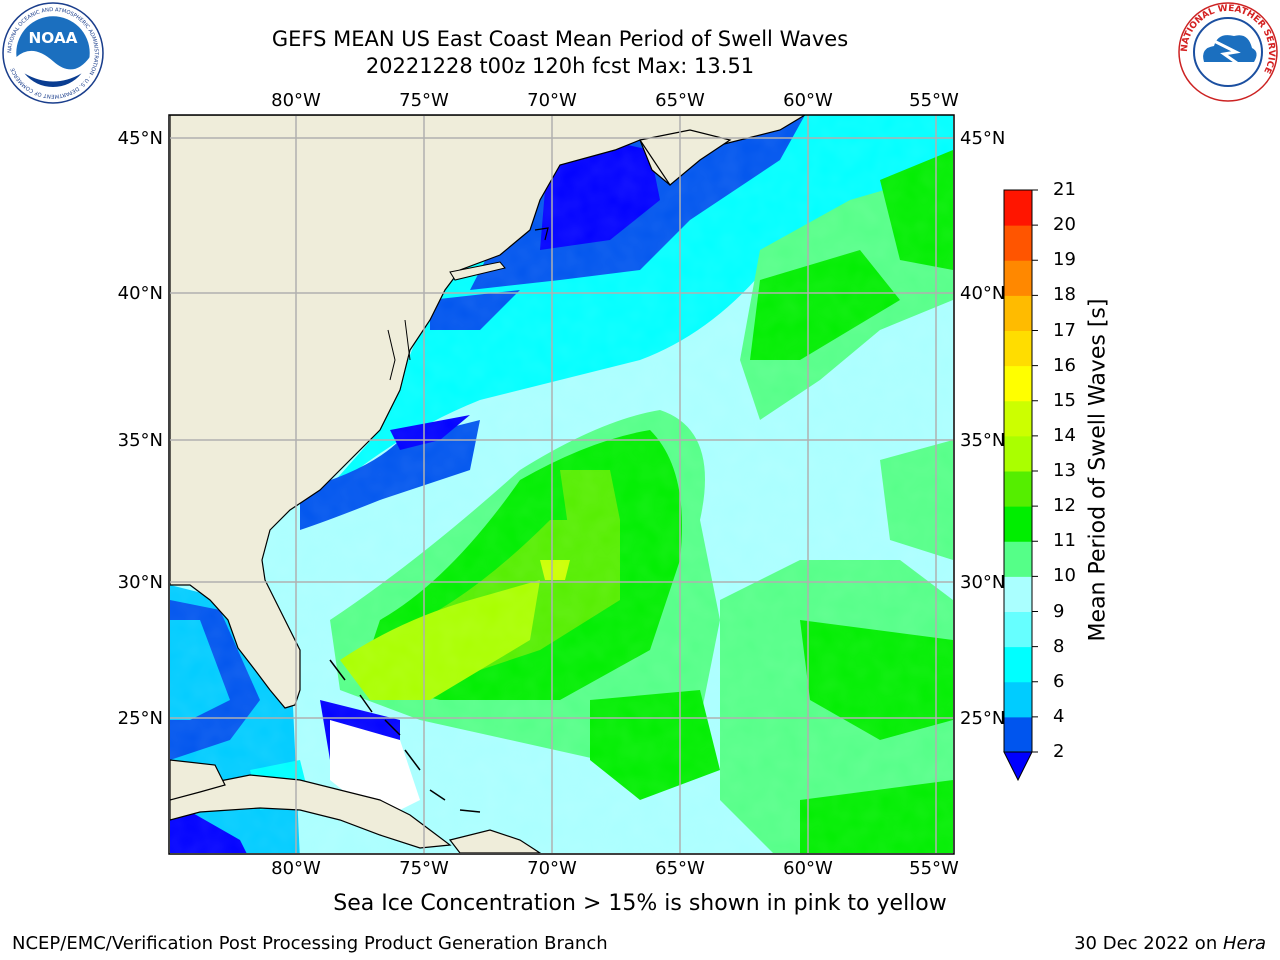 The height and width of the screenshot is (960, 1280). I want to click on chesapeake-bay, so click(399, 350).